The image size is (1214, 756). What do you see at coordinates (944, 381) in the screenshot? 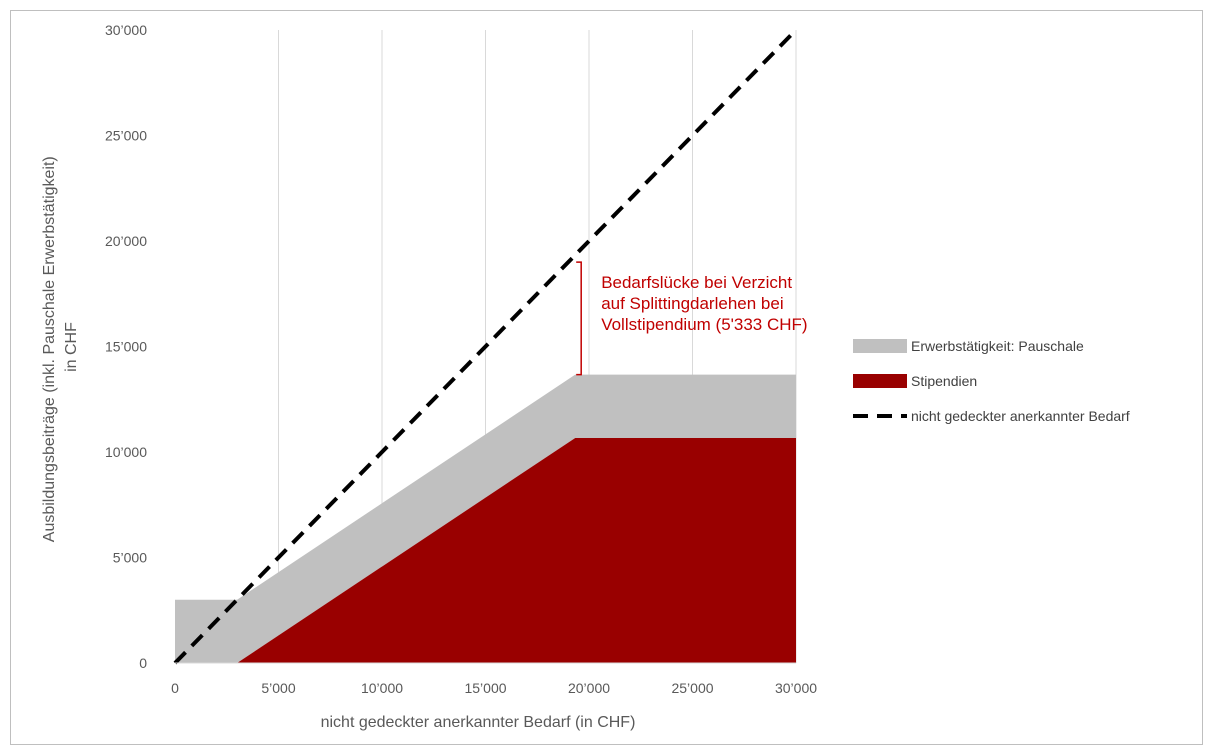
I see `legend-label: Stipendien` at bounding box center [944, 381].